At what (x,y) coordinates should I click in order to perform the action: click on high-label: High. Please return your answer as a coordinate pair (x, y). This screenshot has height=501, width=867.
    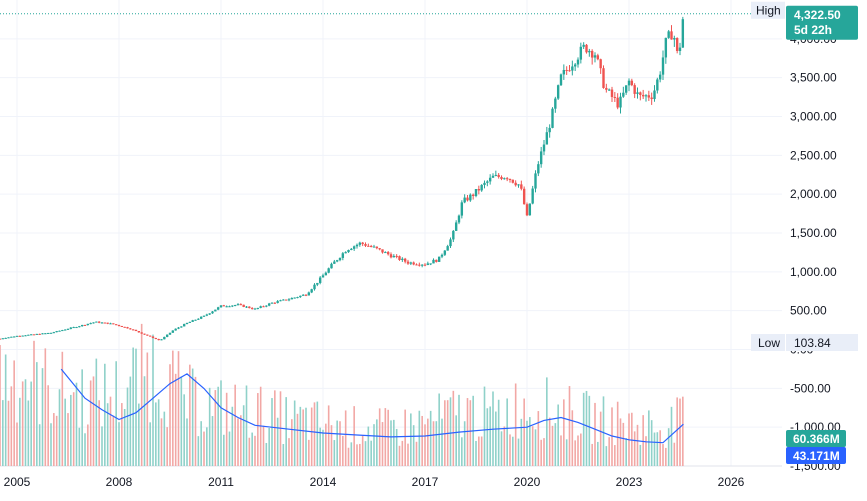
    Looking at the image, I should click on (768, 11).